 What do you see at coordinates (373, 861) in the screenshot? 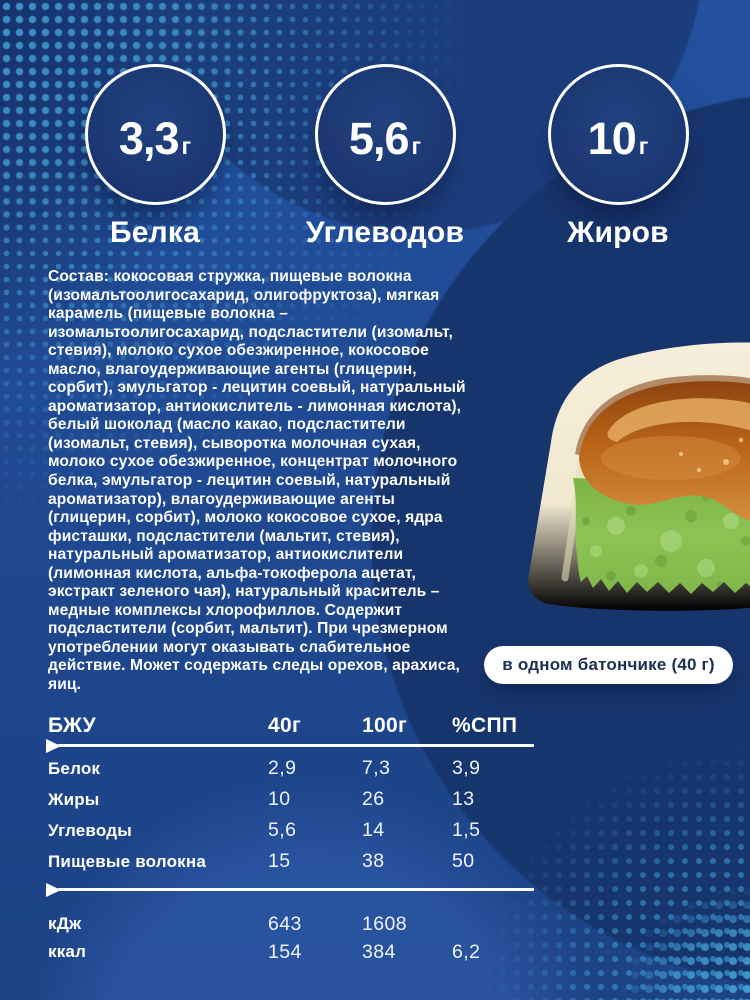
I see `row-value-100g: 38` at bounding box center [373, 861].